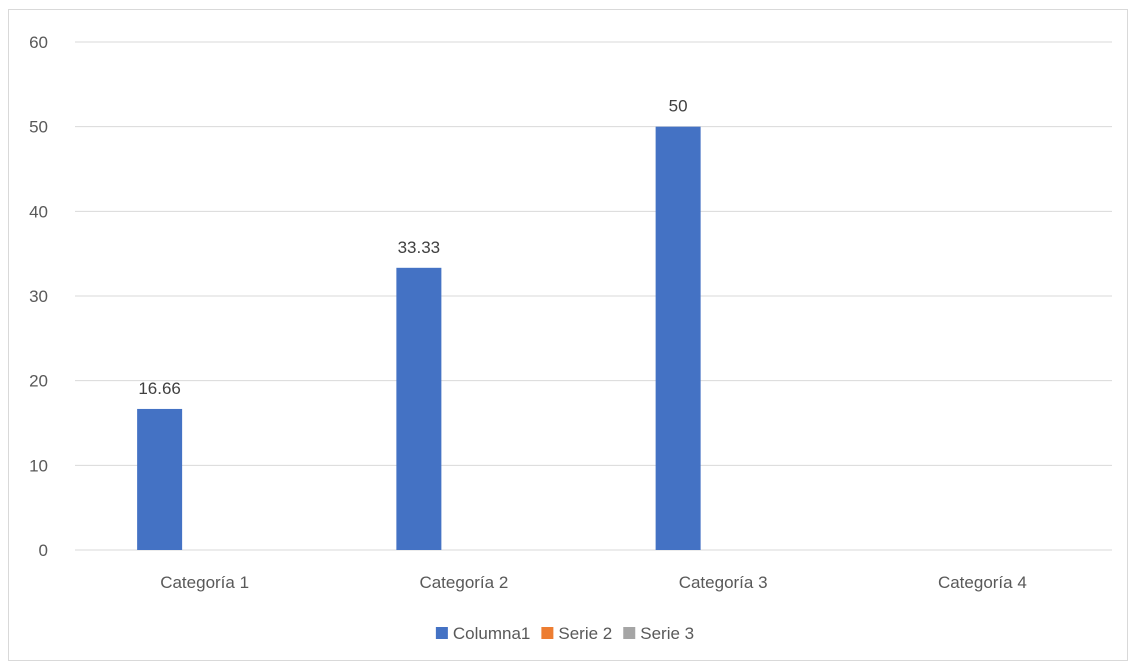  I want to click on legend: Columna1 Serie 2 Serie 3, so click(564, 633).